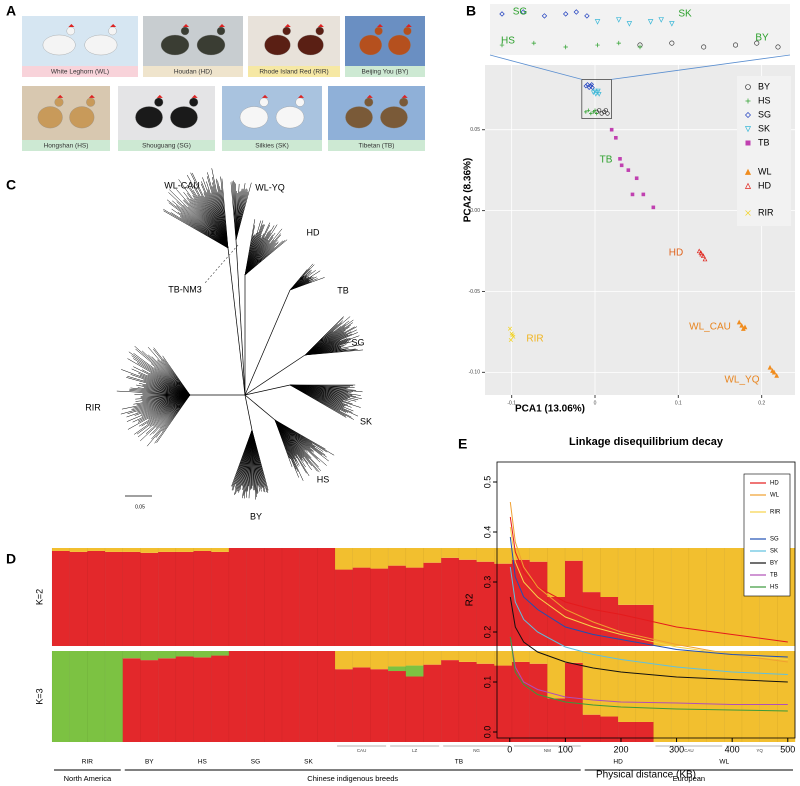  I want to click on line-series, so click(648, 674).